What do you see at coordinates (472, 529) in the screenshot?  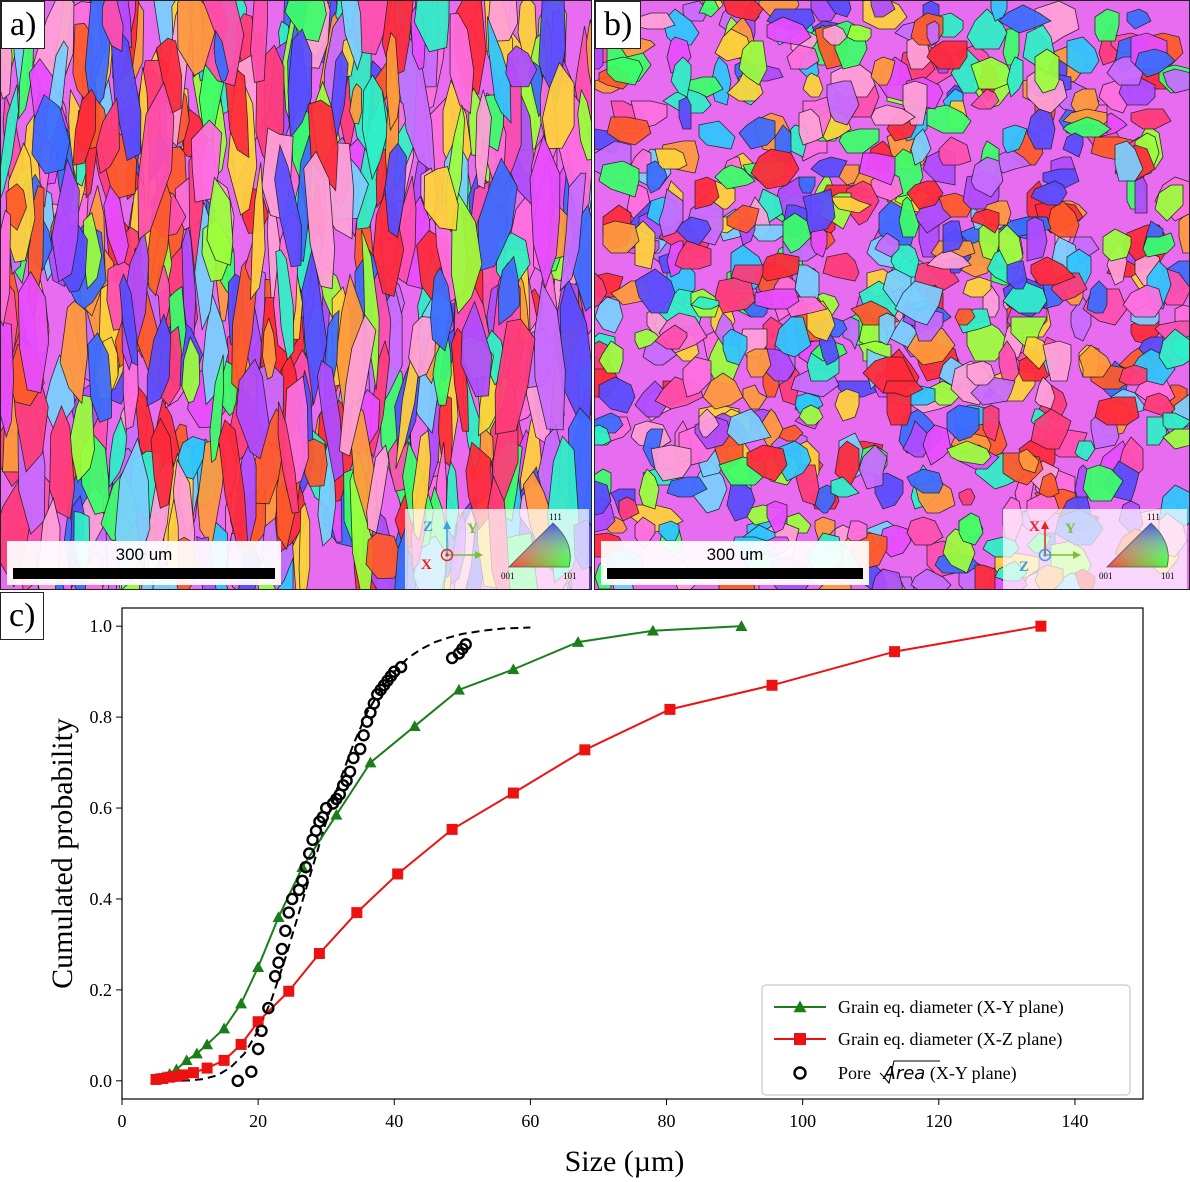 I see `axis-y-label: Y` at bounding box center [472, 529].